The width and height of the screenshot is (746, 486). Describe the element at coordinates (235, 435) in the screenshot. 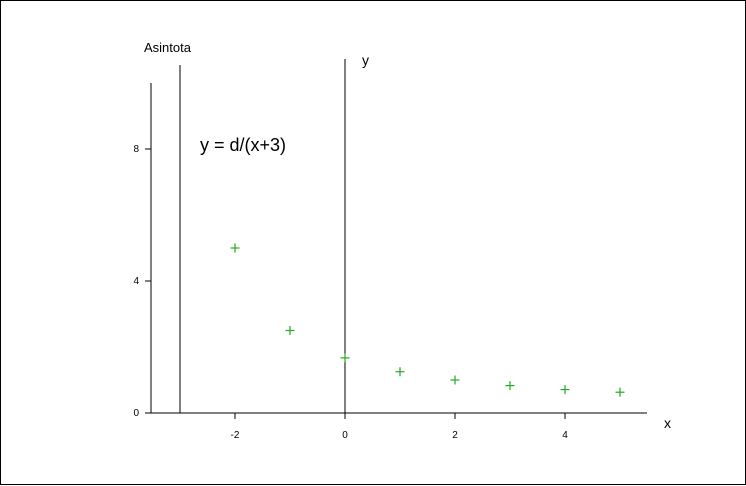

I see `x-tick-label: -2` at that location.